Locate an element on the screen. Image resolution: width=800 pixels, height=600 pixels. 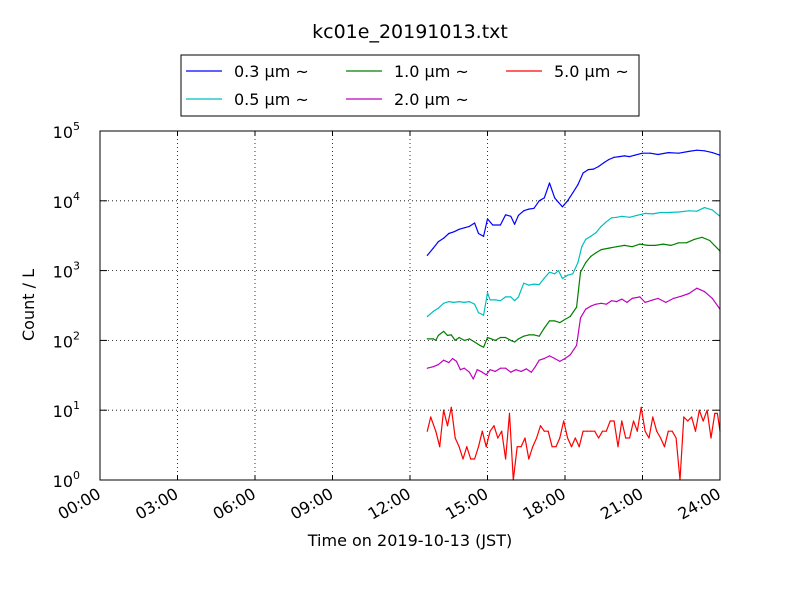
y-axis-label: Count / L is located at coordinates (28, 305).